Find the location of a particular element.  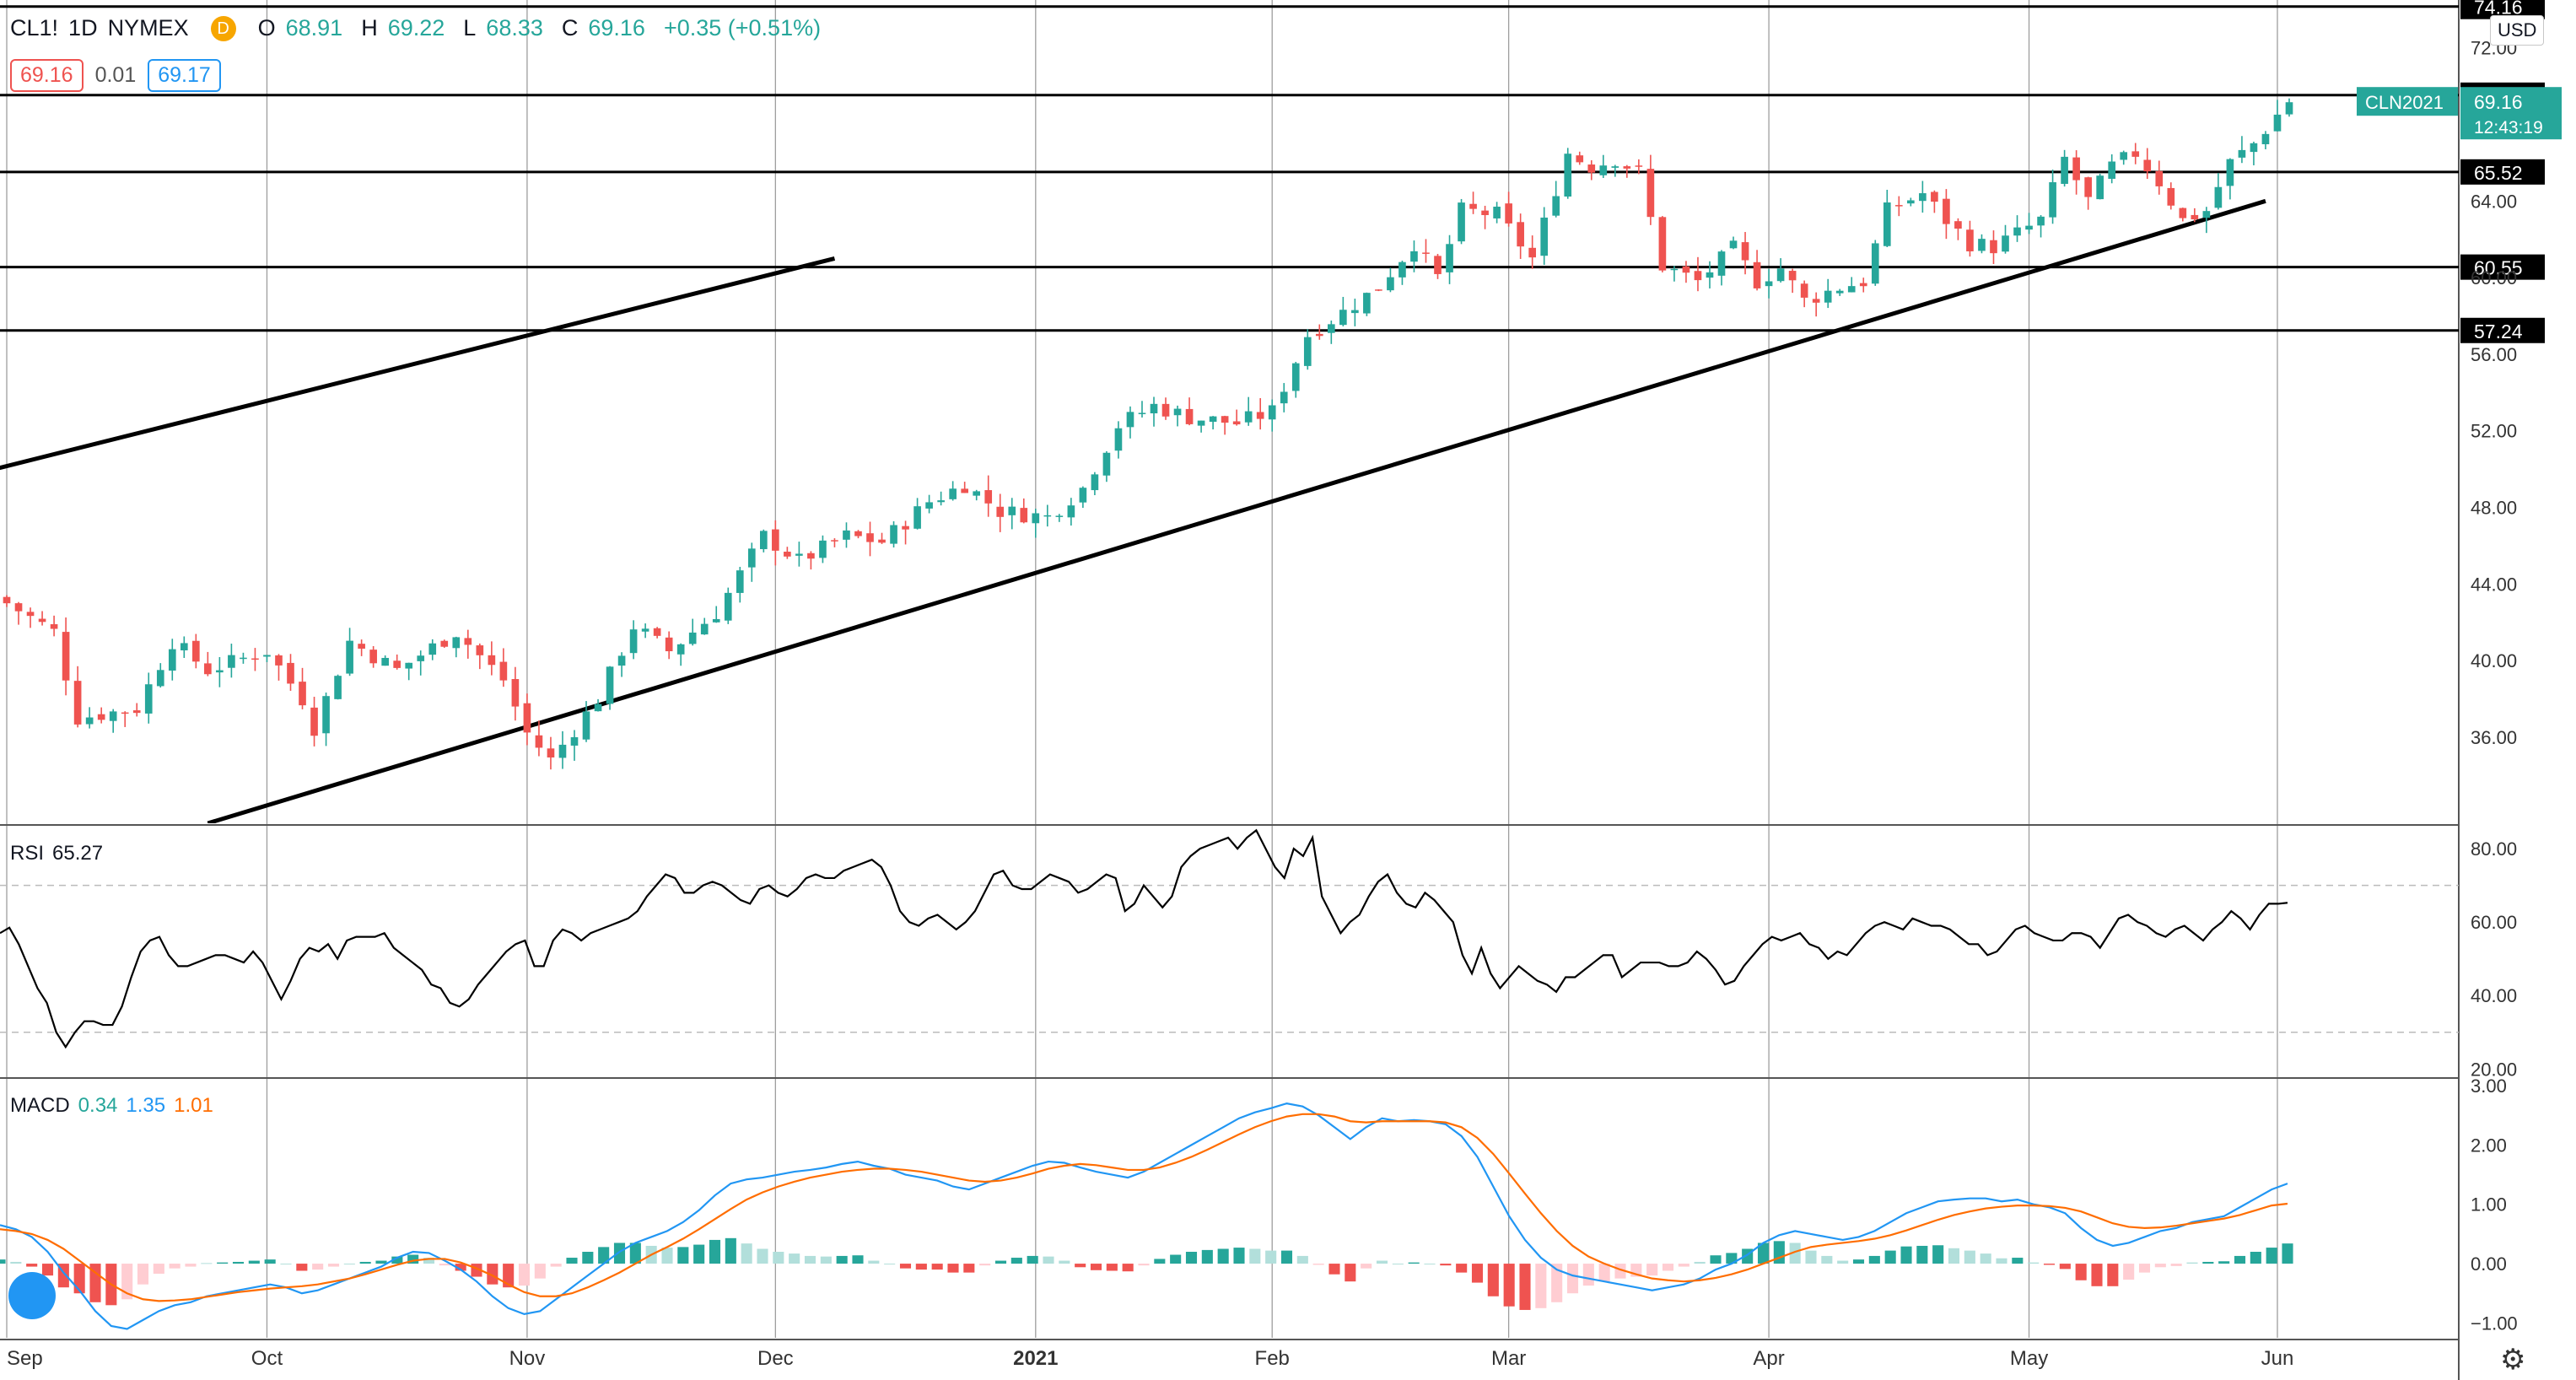

interval: 1D is located at coordinates (83, 27).